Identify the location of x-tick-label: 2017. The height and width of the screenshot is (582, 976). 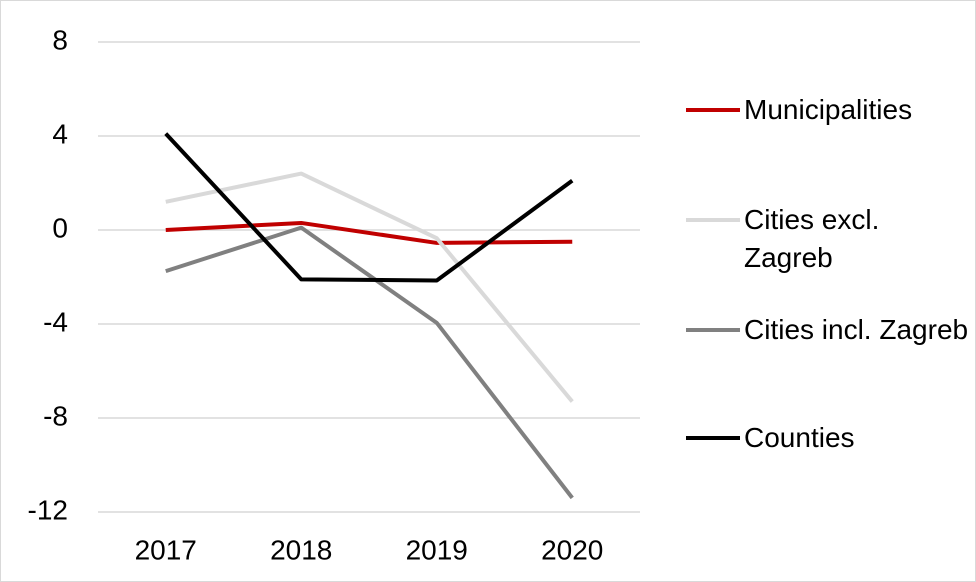
(166, 549).